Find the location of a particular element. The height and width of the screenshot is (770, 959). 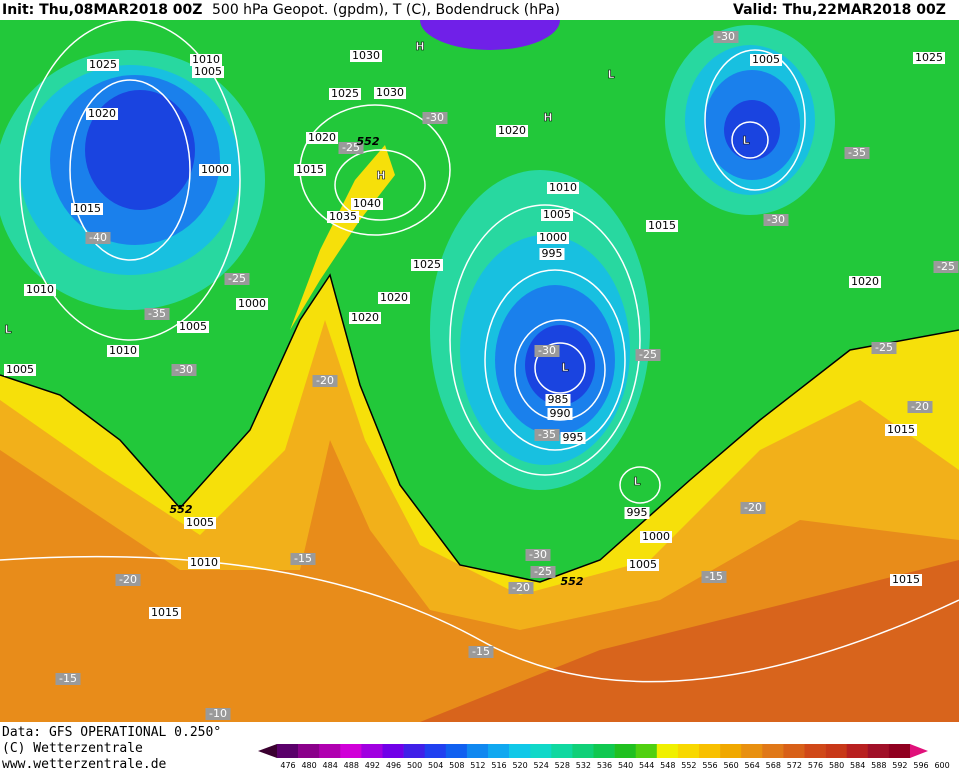

field-purple is located at coordinates (490, 35).